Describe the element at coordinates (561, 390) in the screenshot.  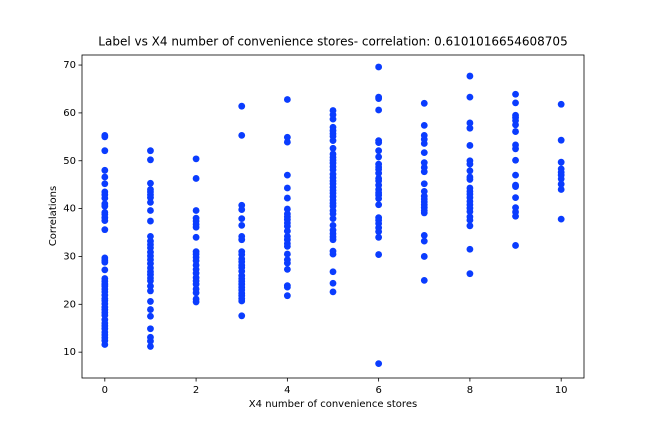
I see `x-tick-label: 10` at that location.